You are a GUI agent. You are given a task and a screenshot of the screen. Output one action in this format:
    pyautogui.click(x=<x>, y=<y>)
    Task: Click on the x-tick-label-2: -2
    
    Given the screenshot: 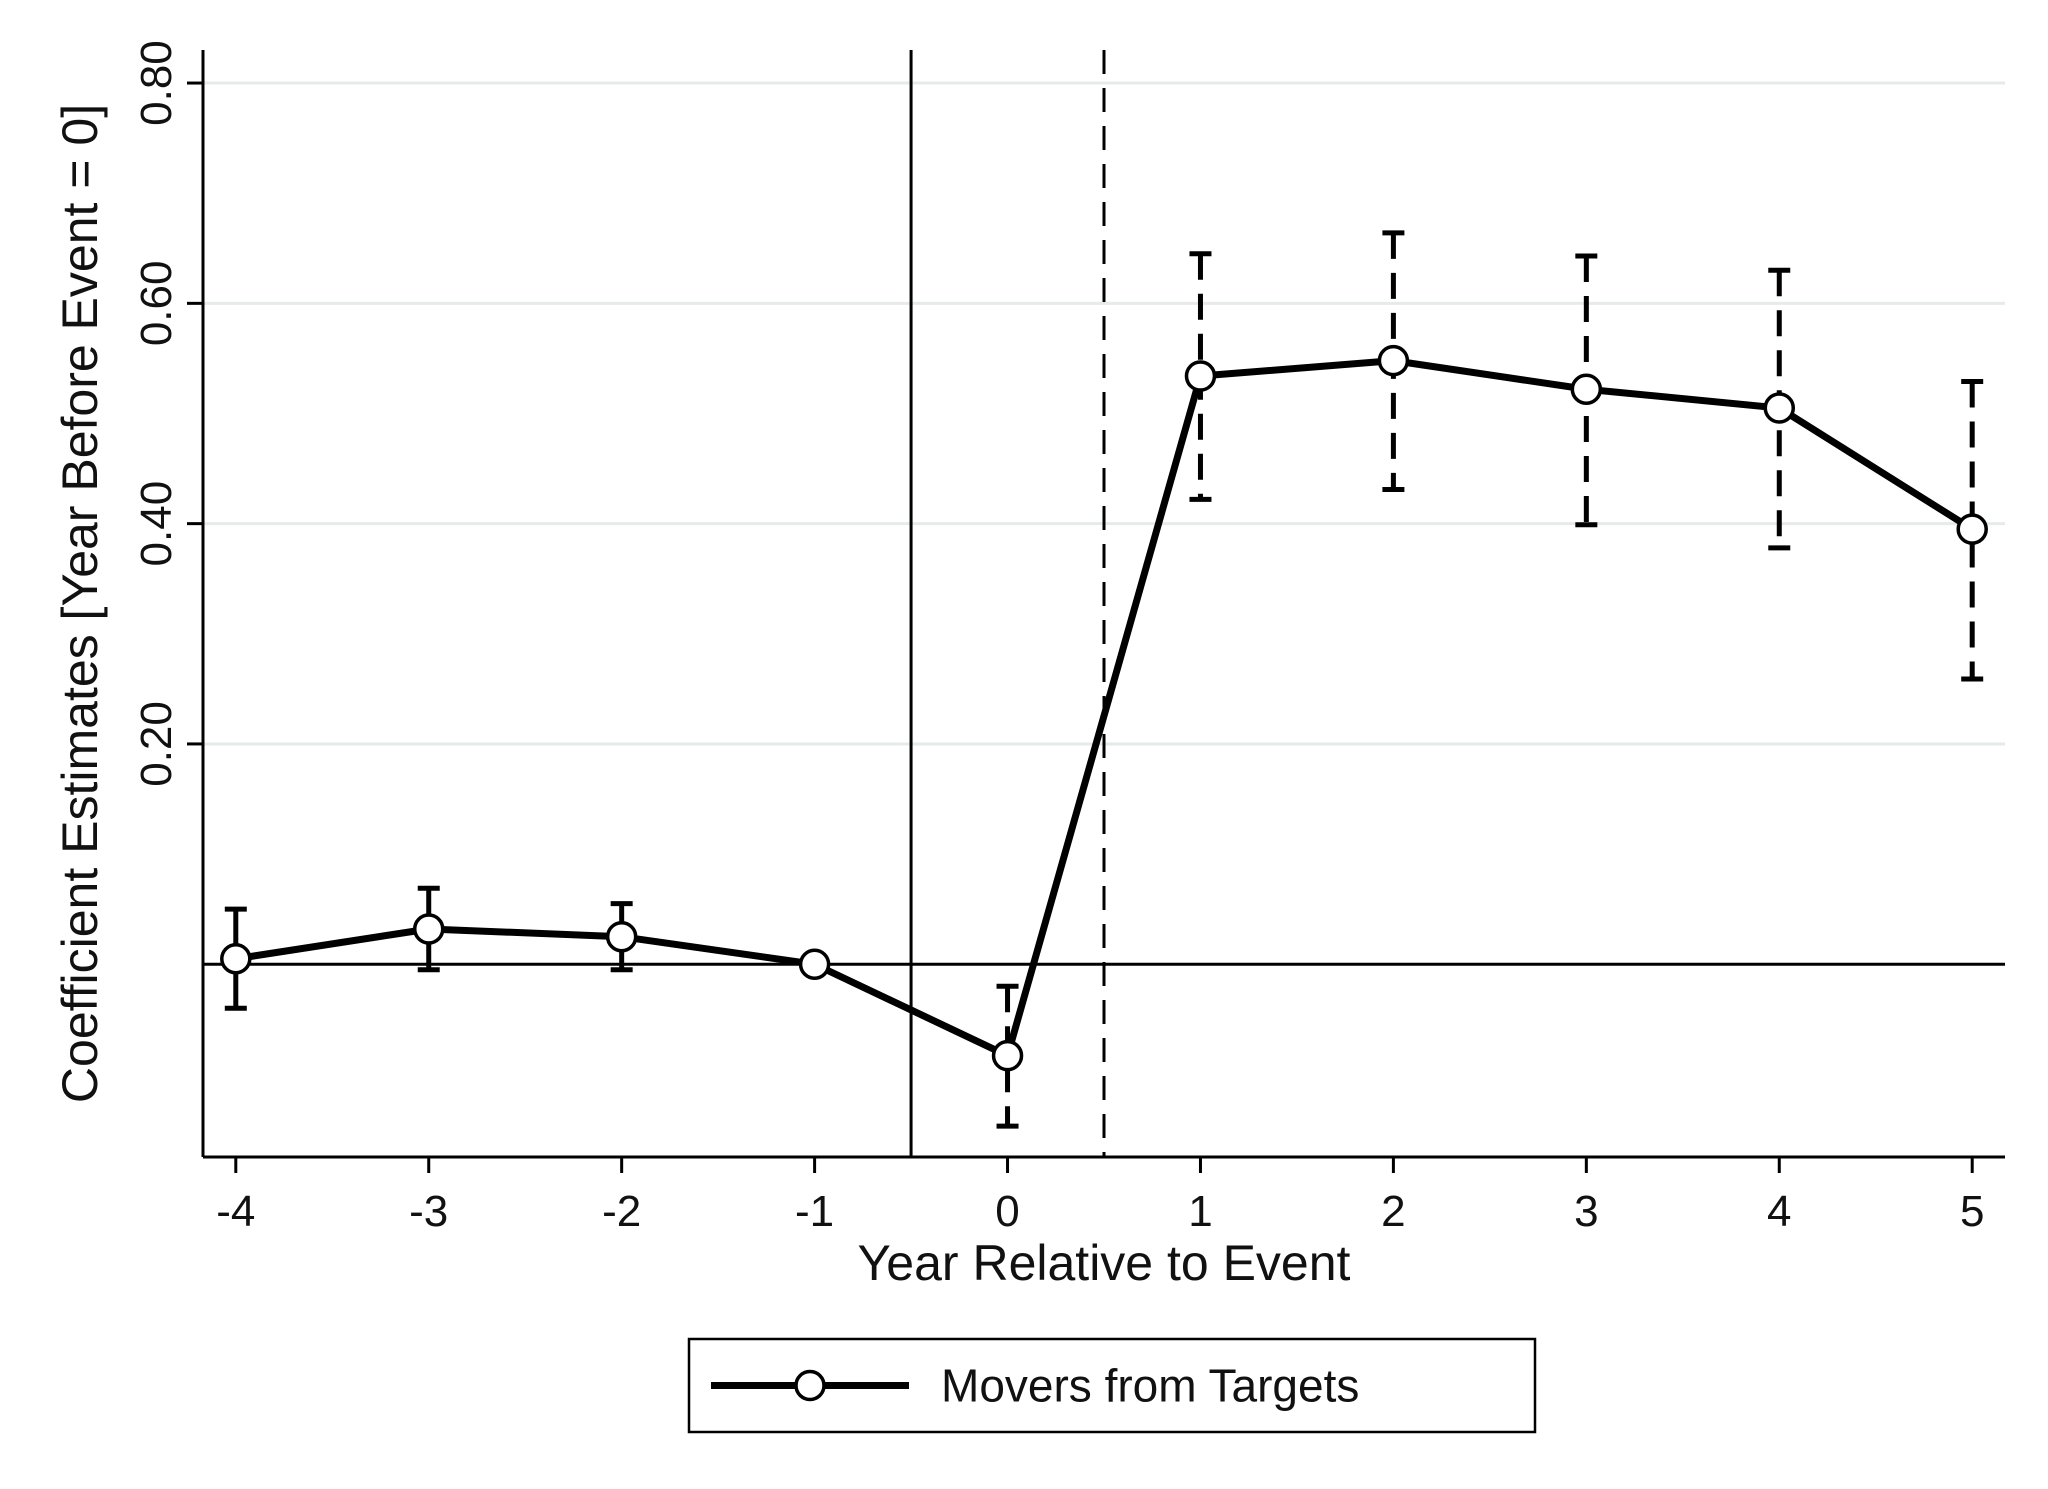 What is the action you would take?
    pyautogui.click(x=621, y=1211)
    